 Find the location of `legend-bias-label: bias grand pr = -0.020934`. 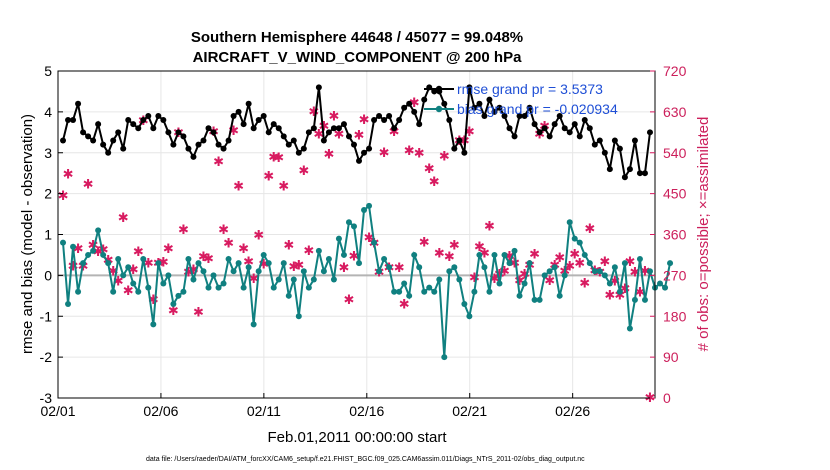

legend-bias-label: bias grand pr = -0.020934 is located at coordinates (537, 109).